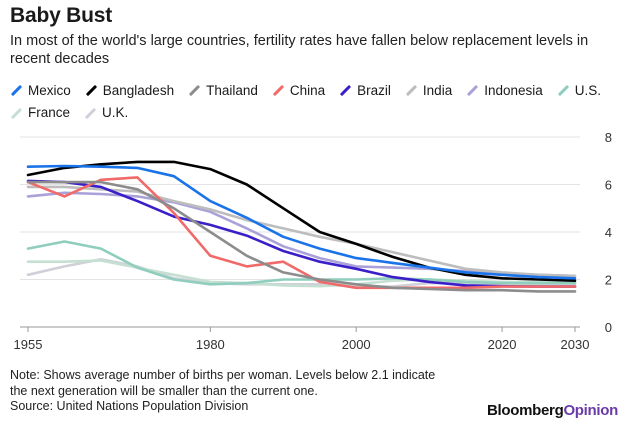 The width and height of the screenshot is (630, 429). I want to click on legend-item: Bangladesh, so click(129, 91).